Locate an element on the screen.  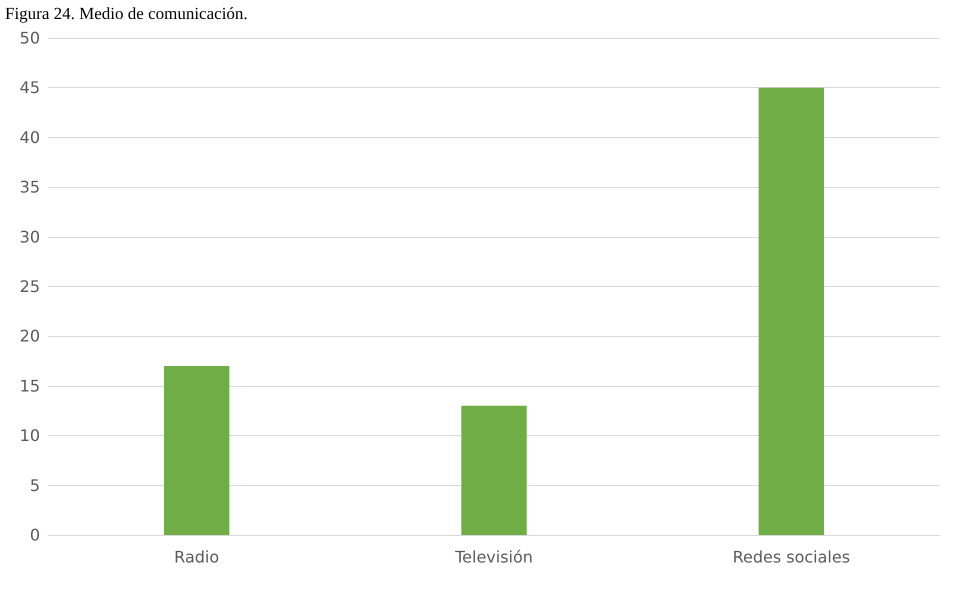
y-tick-label: 45 is located at coordinates (30, 88).